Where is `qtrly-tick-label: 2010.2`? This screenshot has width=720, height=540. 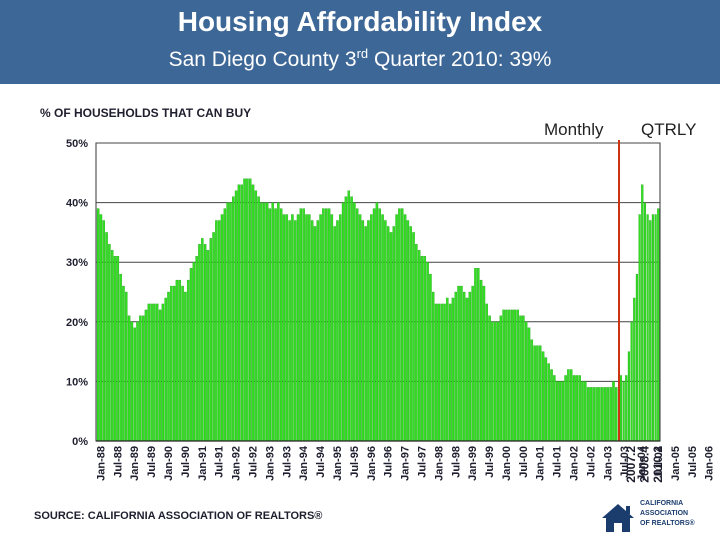
qtrly-tick-label: 2010.2 is located at coordinates (658, 464).